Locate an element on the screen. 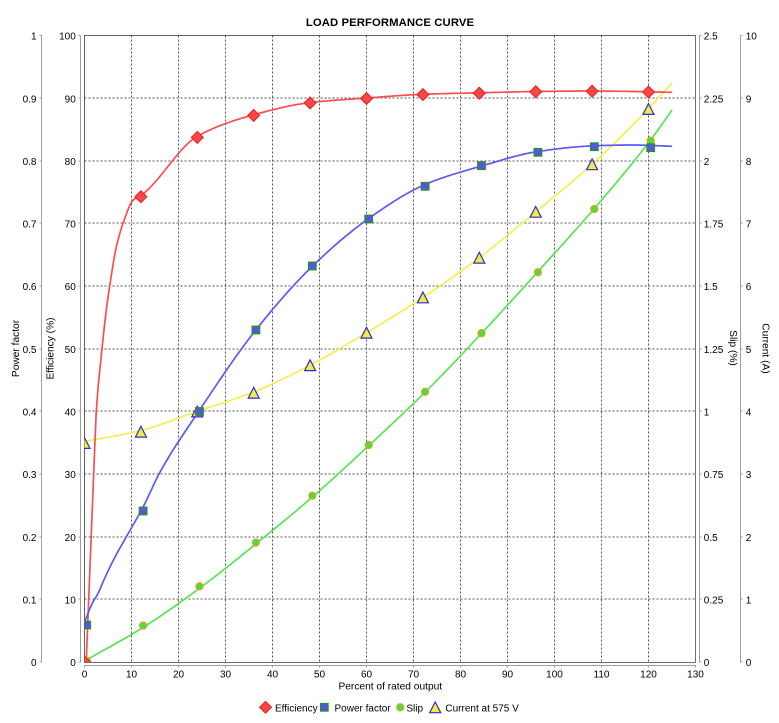 Image resolution: width=779 pixels, height=723 pixels. svg-text: 0.1 is located at coordinates (30, 601).